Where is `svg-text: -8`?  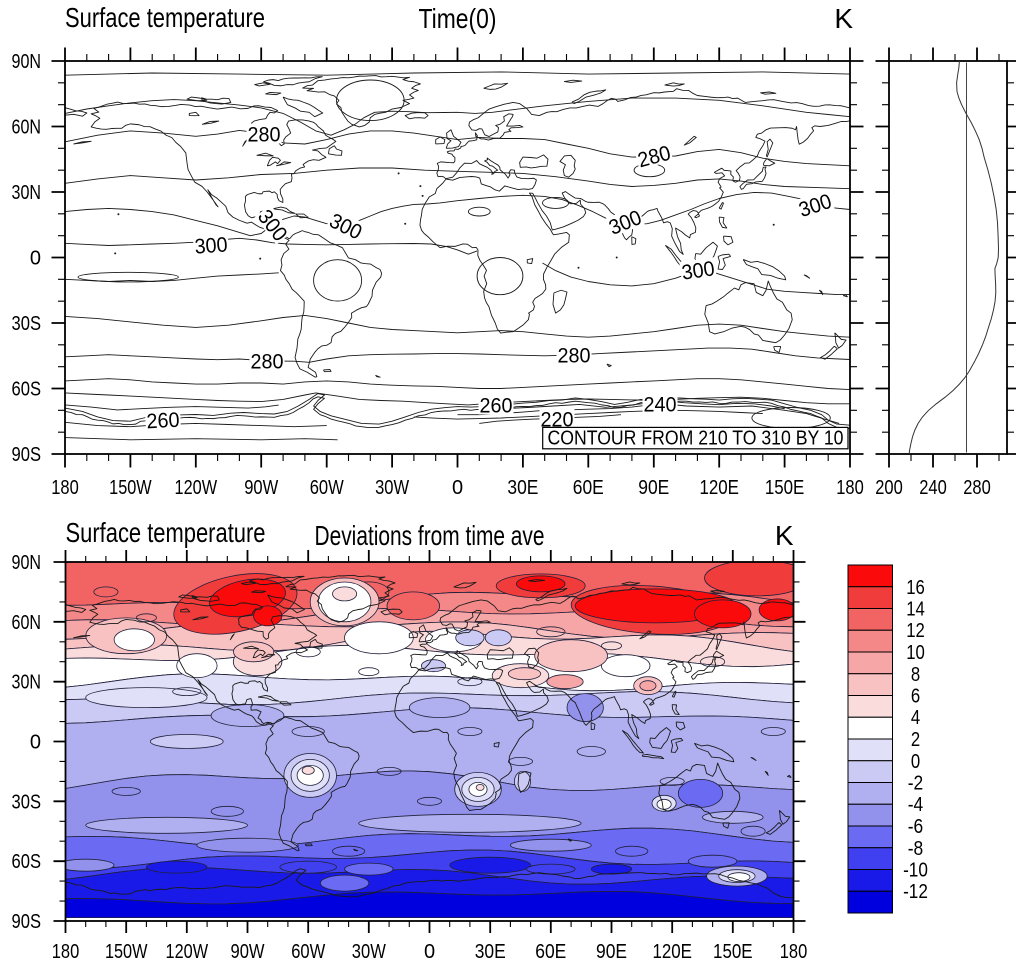
svg-text: -8 is located at coordinates (916, 849).